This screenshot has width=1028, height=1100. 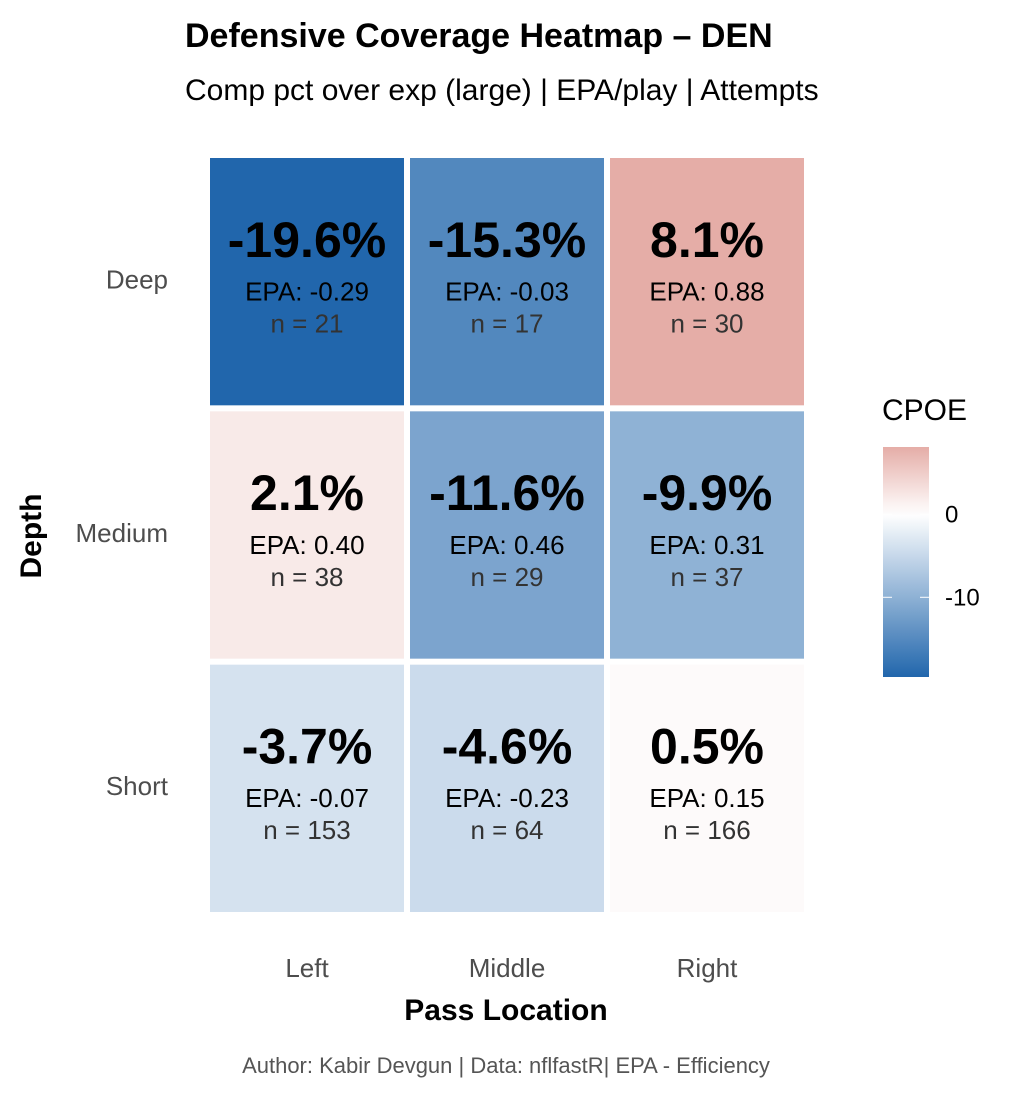 What do you see at coordinates (307, 493) in the screenshot?
I see `cell-value-label: 2.1%` at bounding box center [307, 493].